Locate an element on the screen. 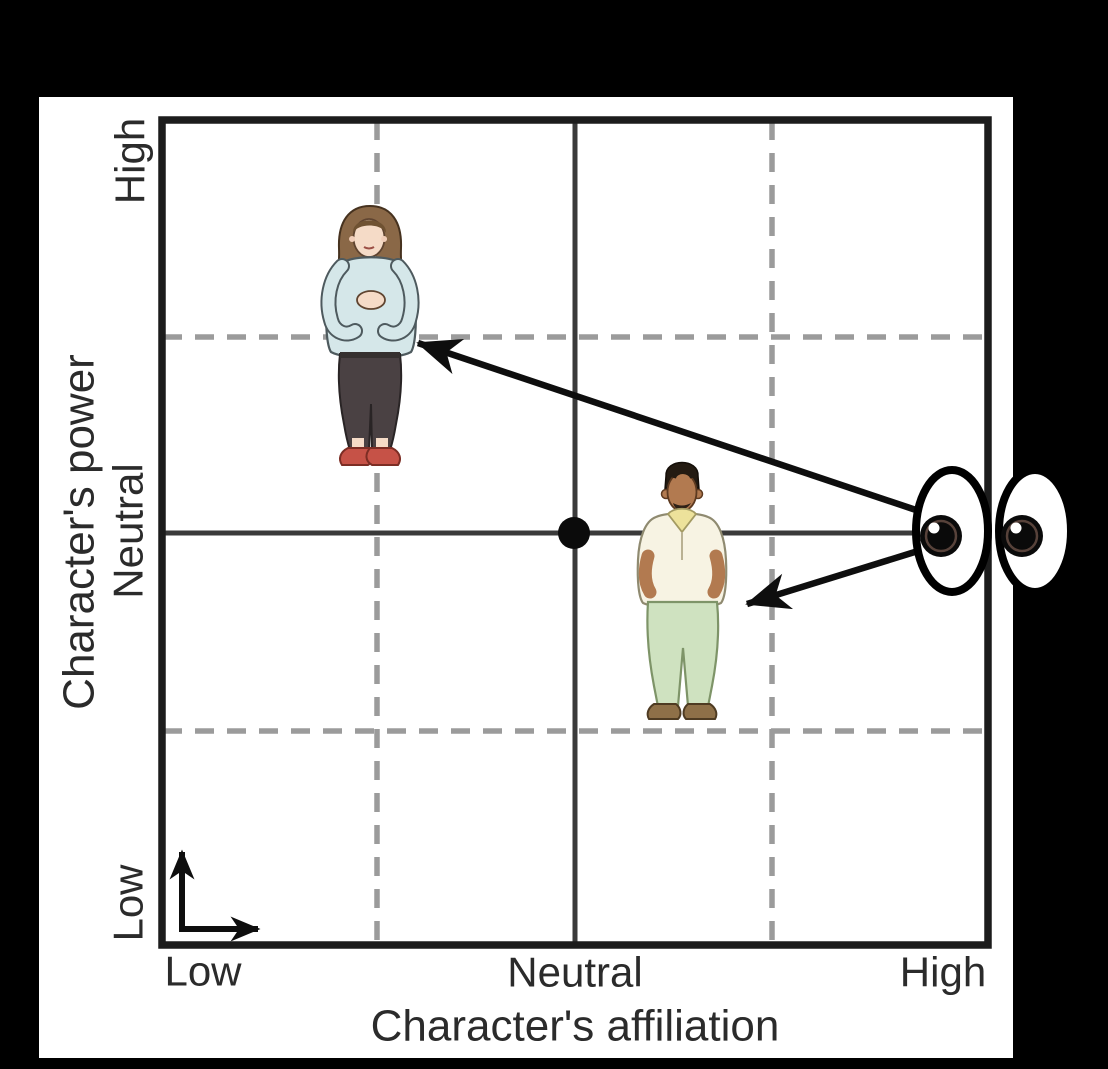 This screenshot has width=1108, height=1069. x-axis-title: Character's affiliation is located at coordinates (575, 1026).